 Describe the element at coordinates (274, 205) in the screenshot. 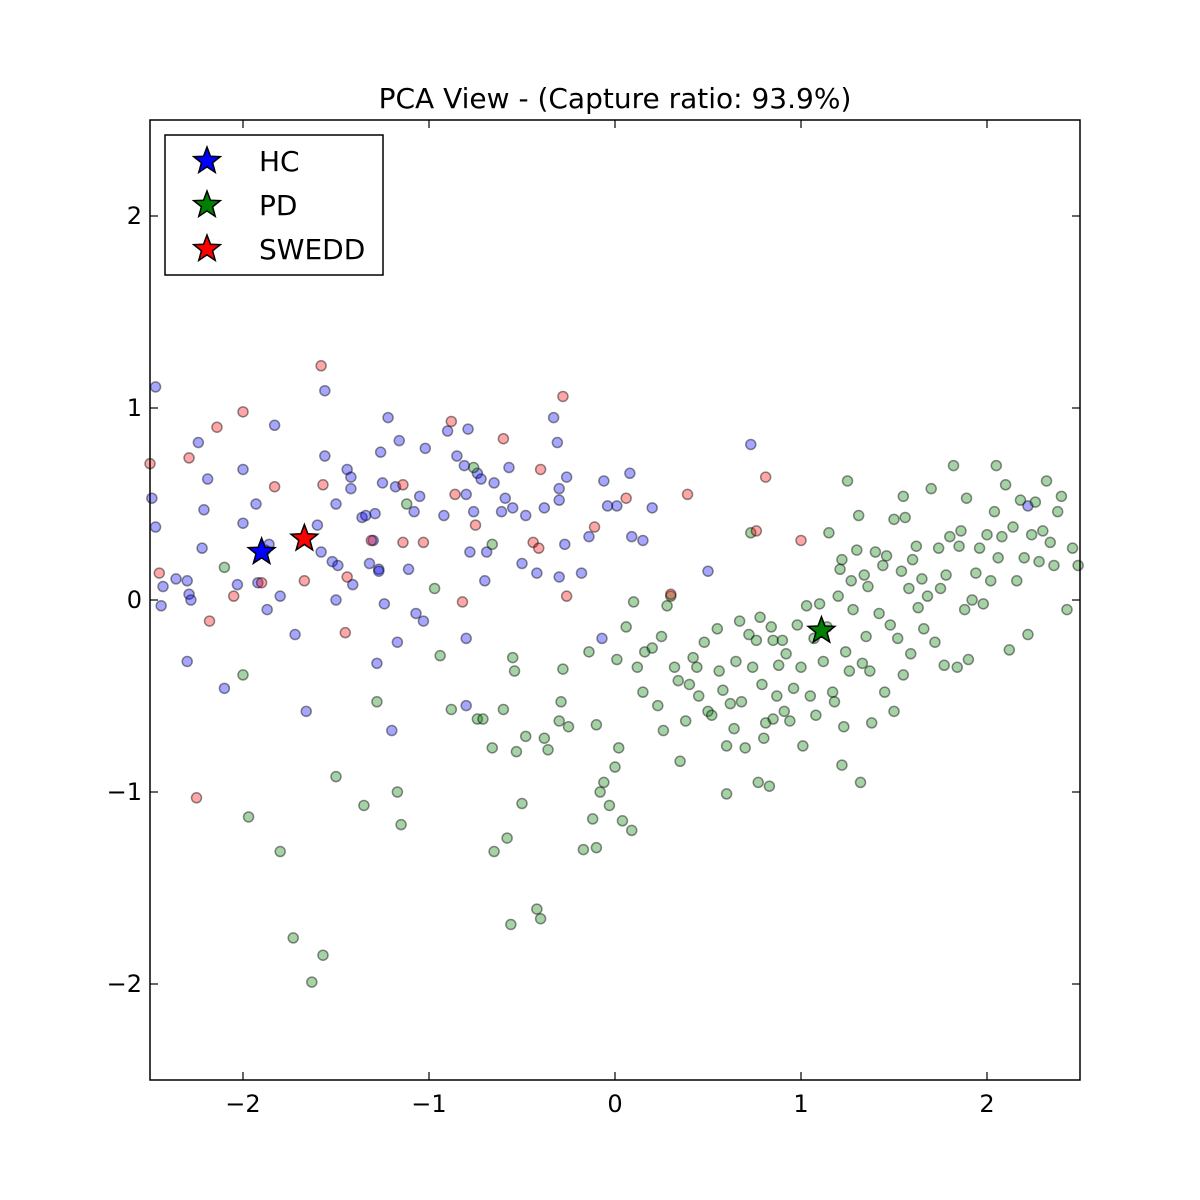

I see `legend: HC PD SWEDD` at that location.